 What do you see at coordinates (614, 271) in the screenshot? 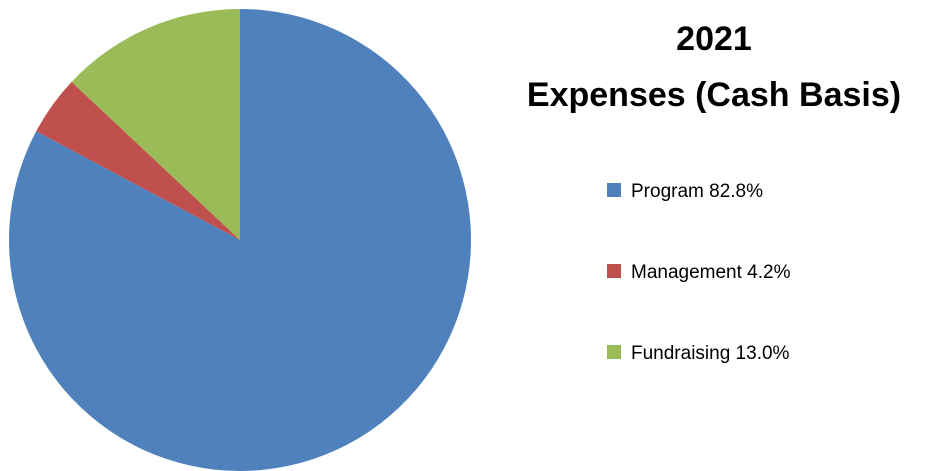
I see `legend-swatch-management` at bounding box center [614, 271].